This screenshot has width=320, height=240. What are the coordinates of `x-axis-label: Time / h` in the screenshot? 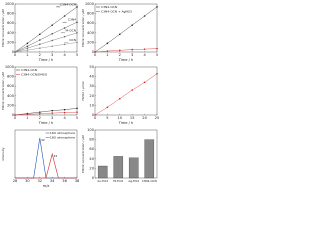 It's located at (46, 60).